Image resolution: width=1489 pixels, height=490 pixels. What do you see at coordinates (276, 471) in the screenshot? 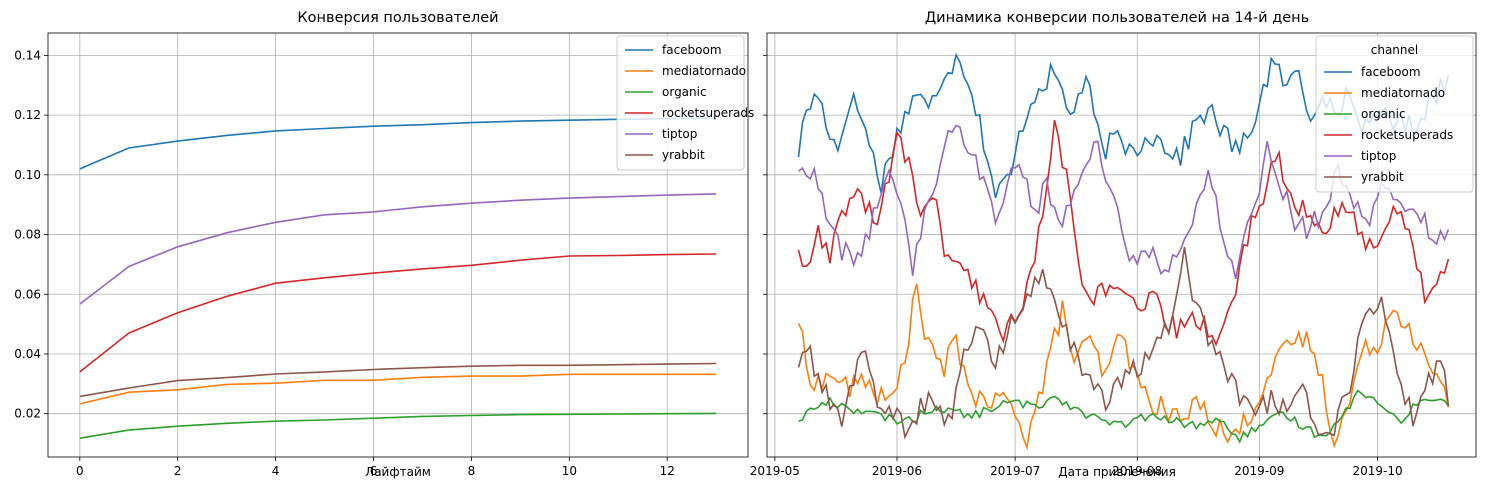
I see `x-tick-label: 4` at bounding box center [276, 471].